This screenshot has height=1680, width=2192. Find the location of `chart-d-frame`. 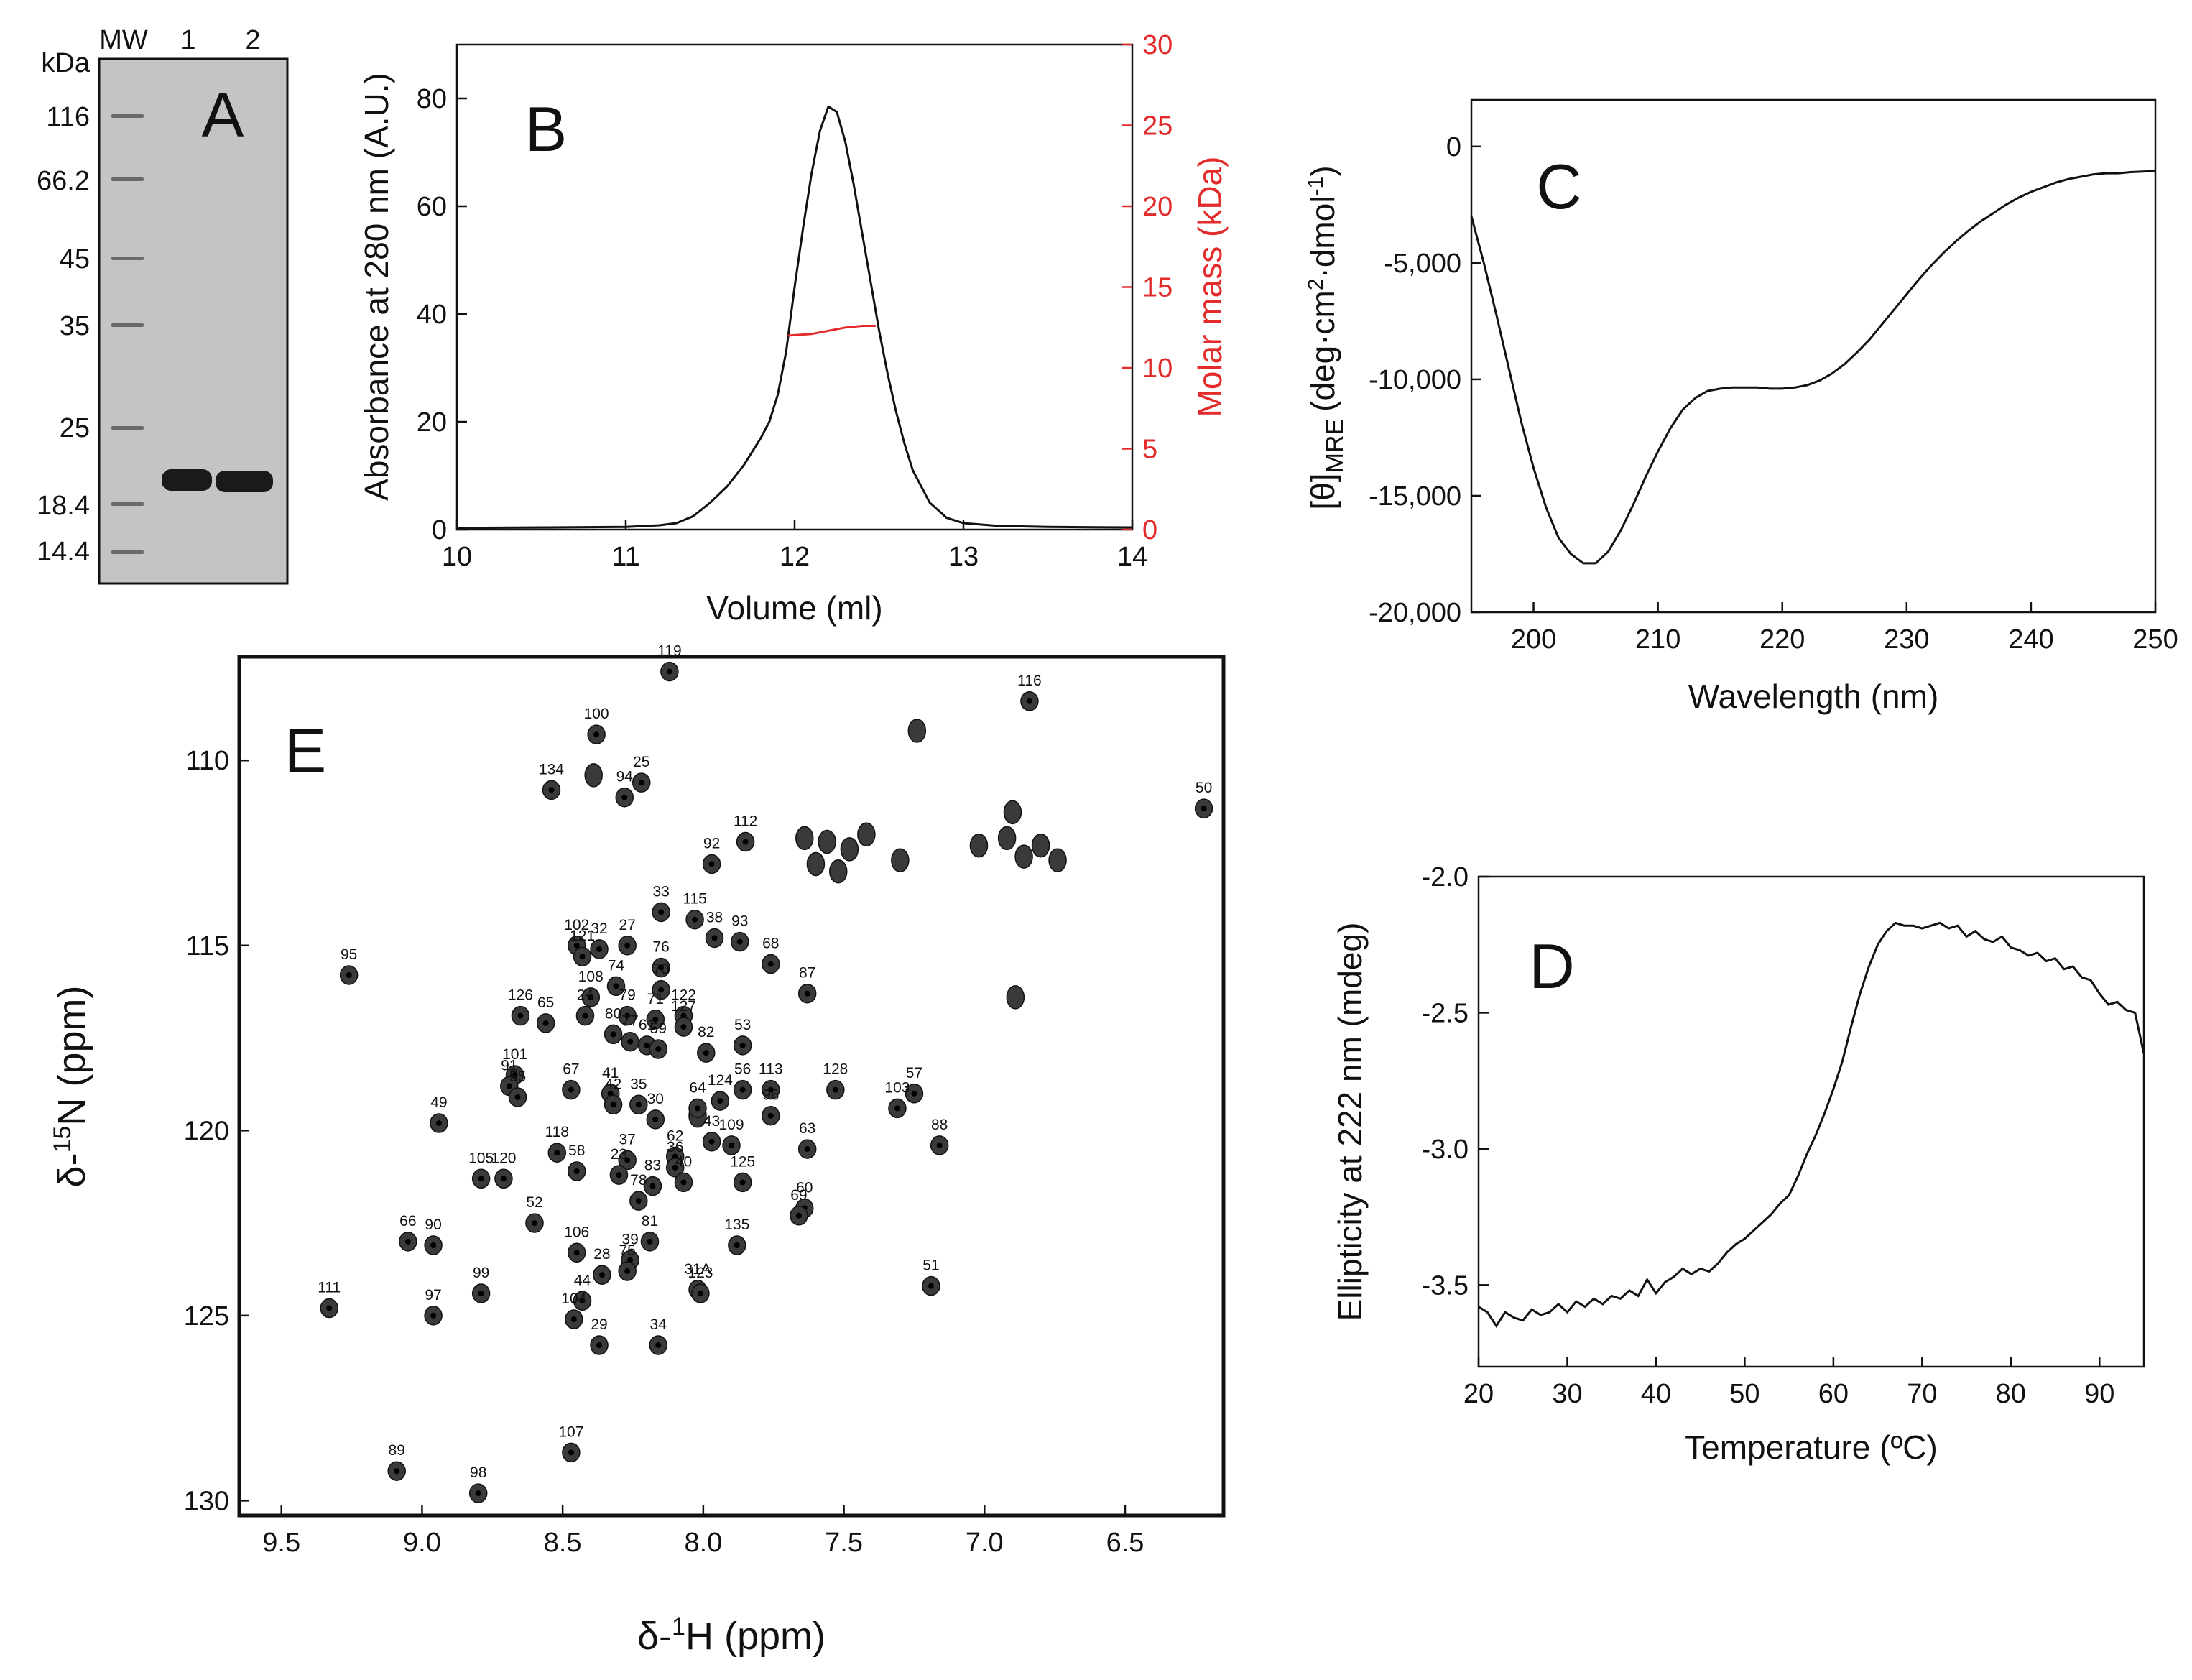

chart-d-frame is located at coordinates (1811, 1121).